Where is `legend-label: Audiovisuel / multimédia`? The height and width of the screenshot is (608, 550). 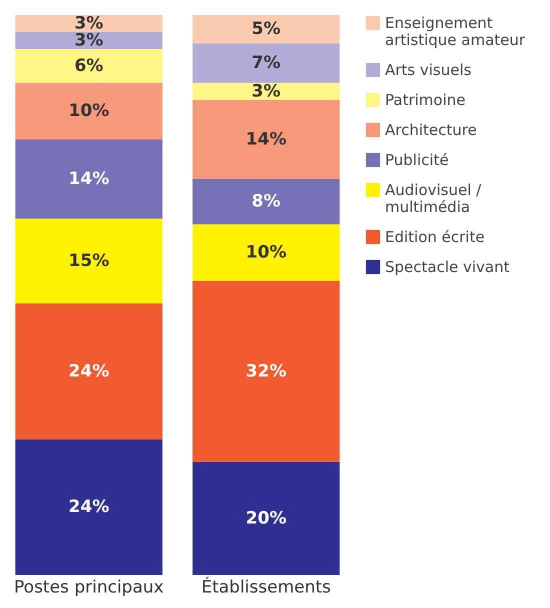 legend-label: Audiovisuel / multimédia is located at coordinates (433, 198).